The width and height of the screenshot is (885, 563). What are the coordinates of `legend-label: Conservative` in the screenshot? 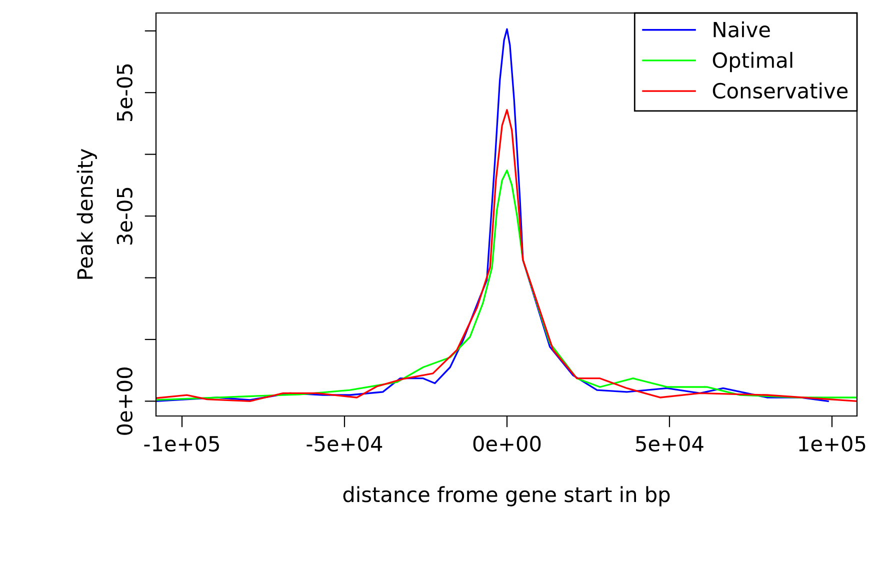 It's located at (780, 90).